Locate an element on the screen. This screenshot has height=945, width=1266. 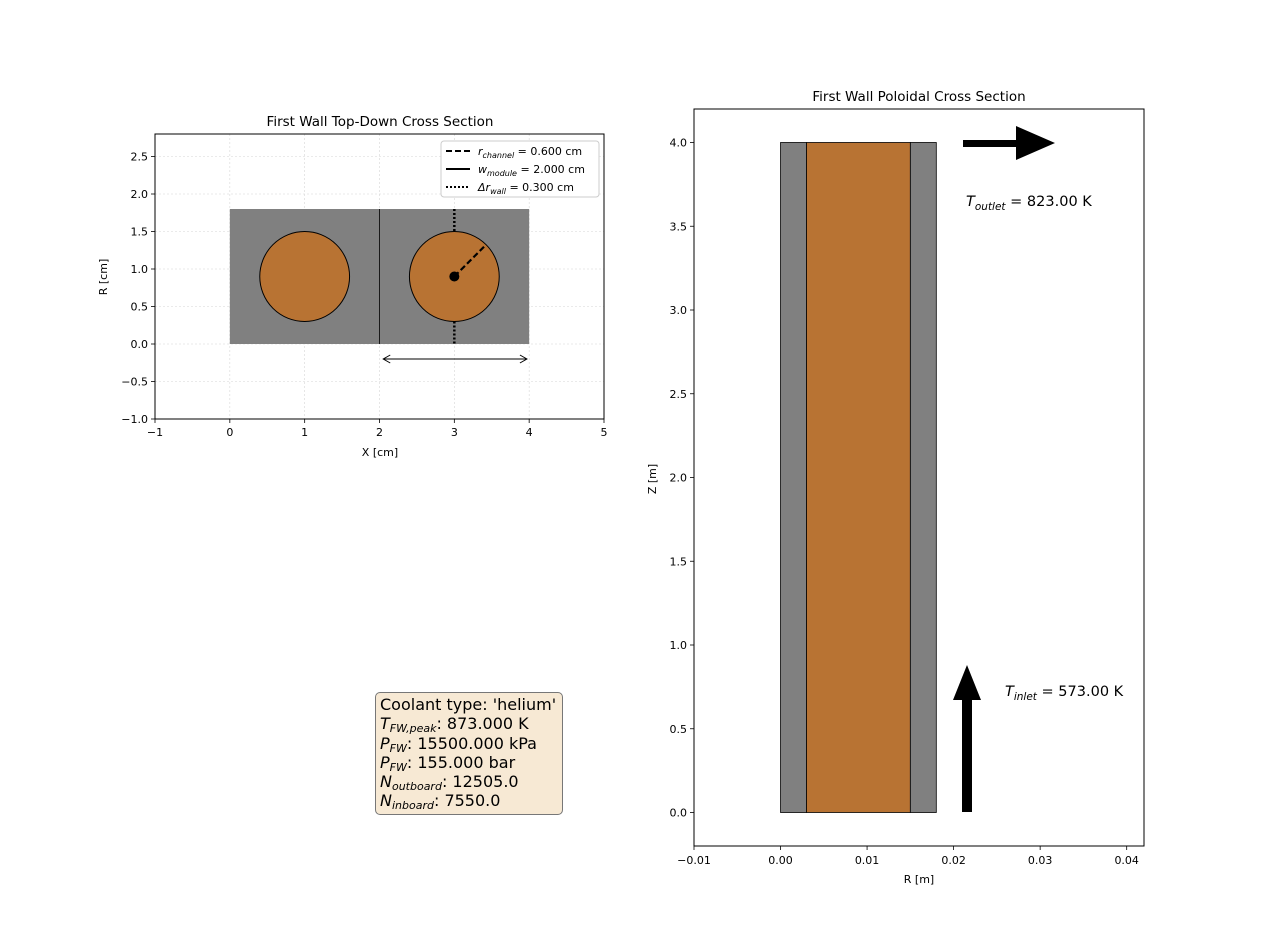
right-y-tick-label: 0.0 is located at coordinates (679, 813).